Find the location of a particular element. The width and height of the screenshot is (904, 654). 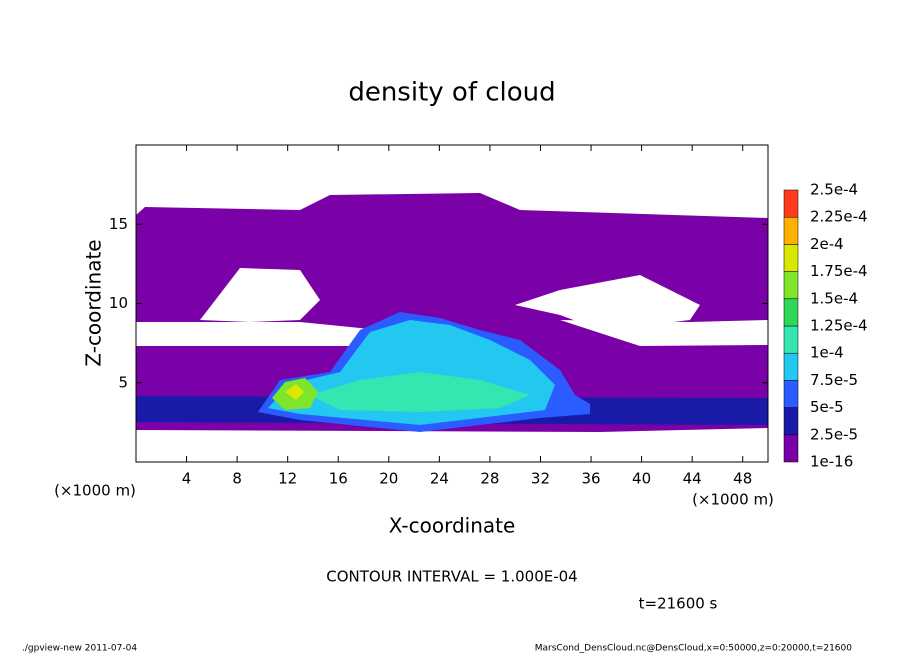

x-tick-label: 20 is located at coordinates (388, 479).